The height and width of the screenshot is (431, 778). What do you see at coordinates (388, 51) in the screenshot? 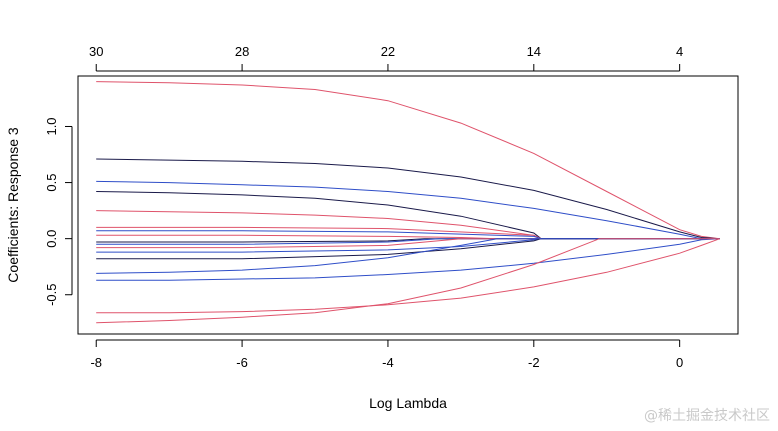
I see `top-tick-label: 22` at bounding box center [388, 51].